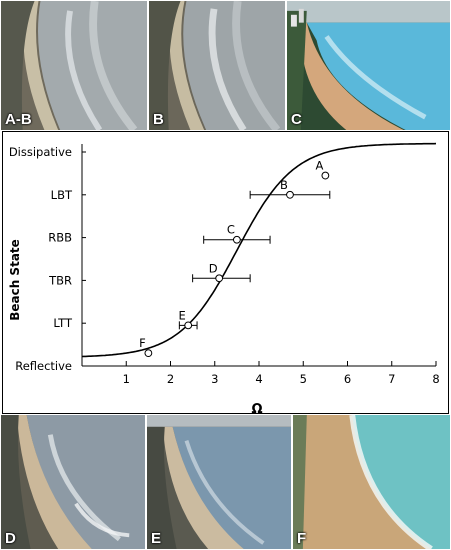 The width and height of the screenshot is (451, 550). What do you see at coordinates (156, 538) in the screenshot?
I see `photo-label: E` at bounding box center [156, 538].